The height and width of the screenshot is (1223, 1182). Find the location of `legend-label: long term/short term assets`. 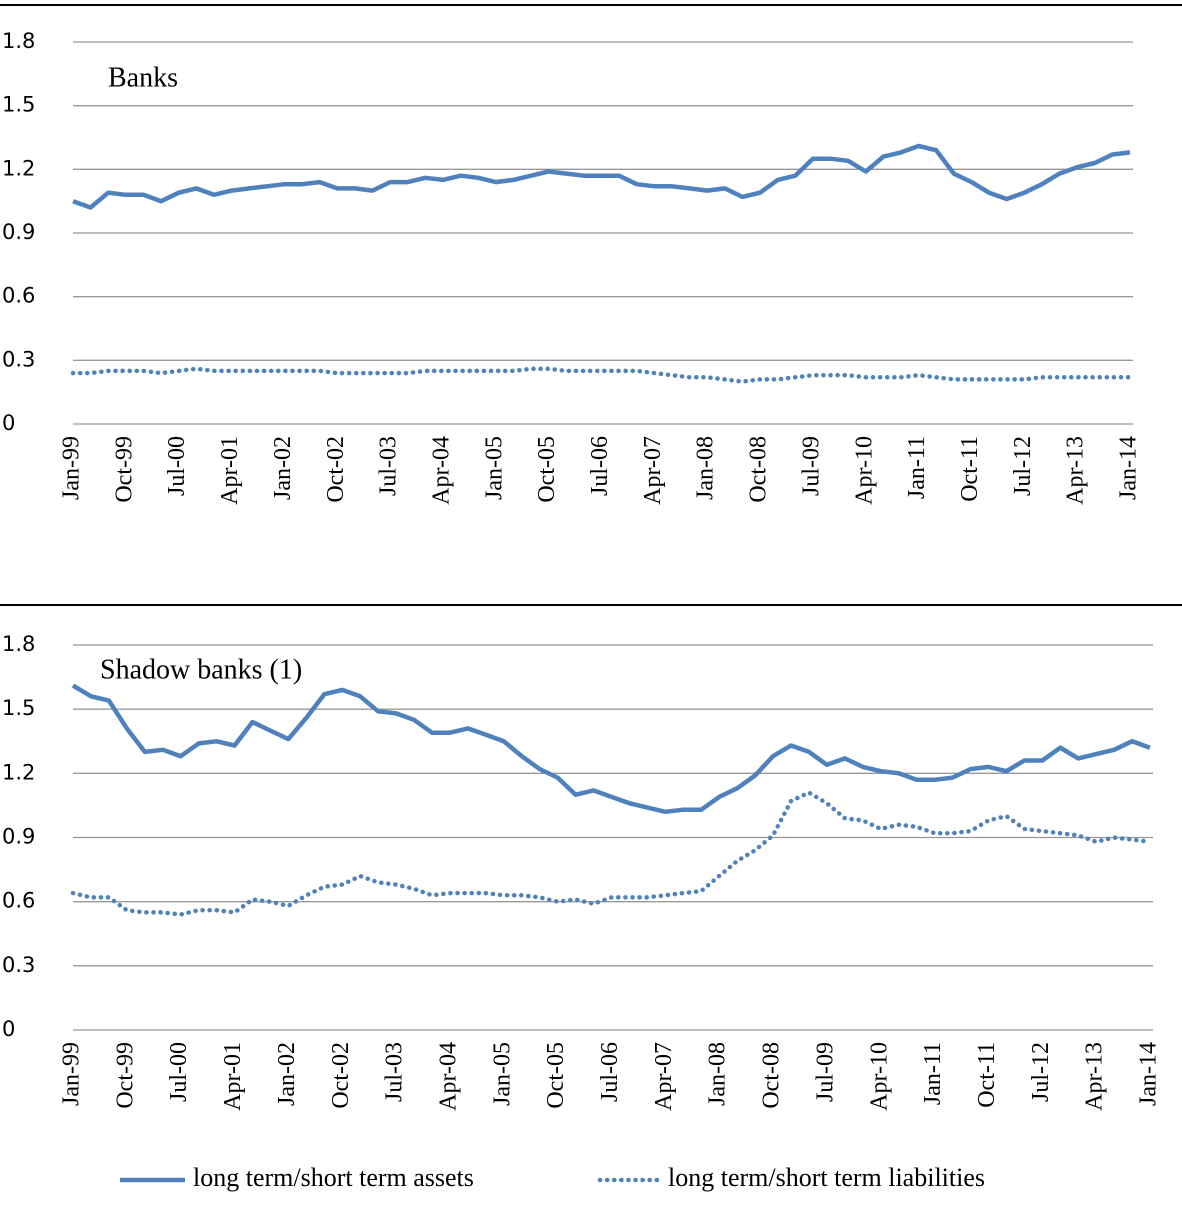

legend-label: long term/short term assets is located at coordinates (333, 1177).